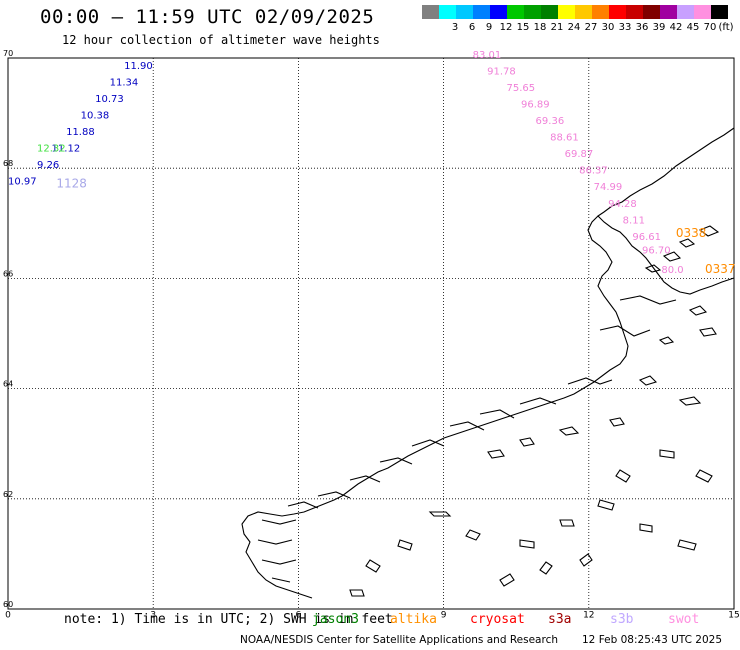 This screenshot has height=650, width=740. Describe the element at coordinates (656, 251) in the screenshot. I see `swh-value: 96.70` at that location.